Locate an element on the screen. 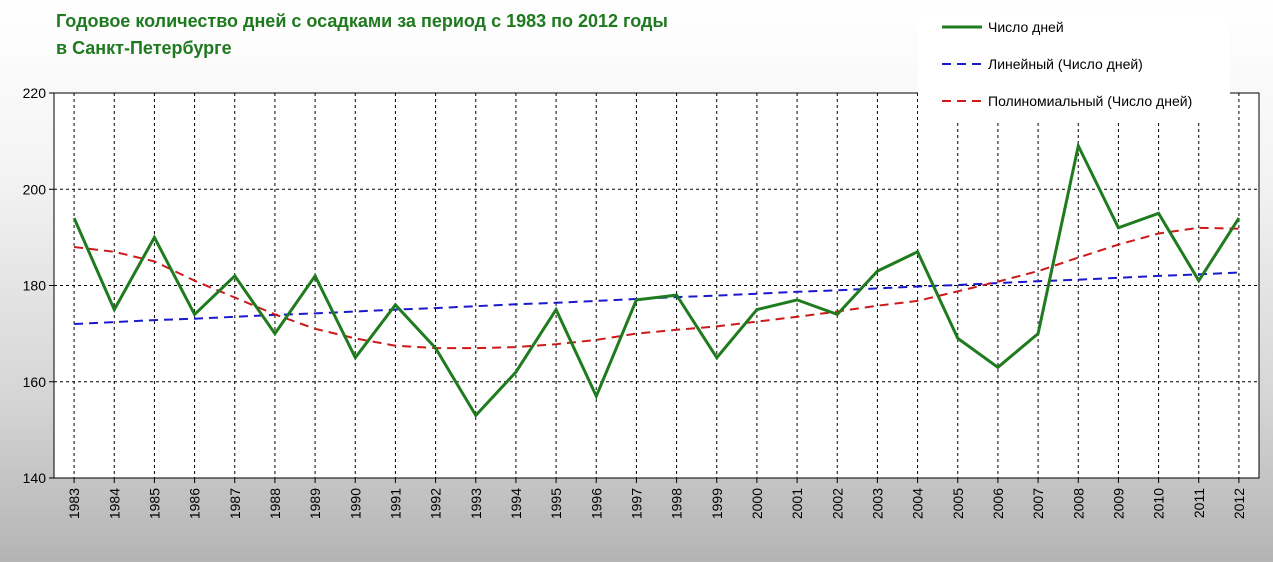  y-tick-label: 180 is located at coordinates (35, 286).